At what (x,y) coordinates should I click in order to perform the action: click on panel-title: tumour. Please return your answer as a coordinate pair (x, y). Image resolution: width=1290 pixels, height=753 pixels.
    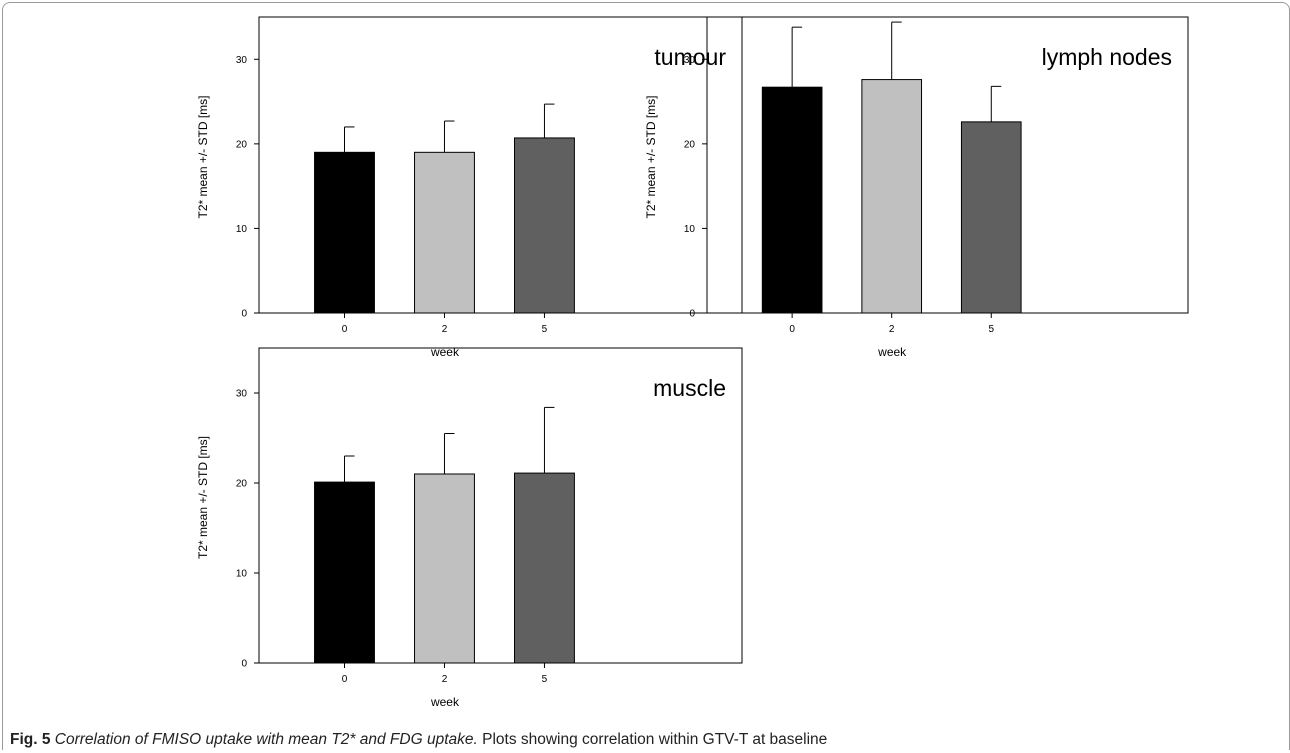
    Looking at the image, I should click on (690, 57).